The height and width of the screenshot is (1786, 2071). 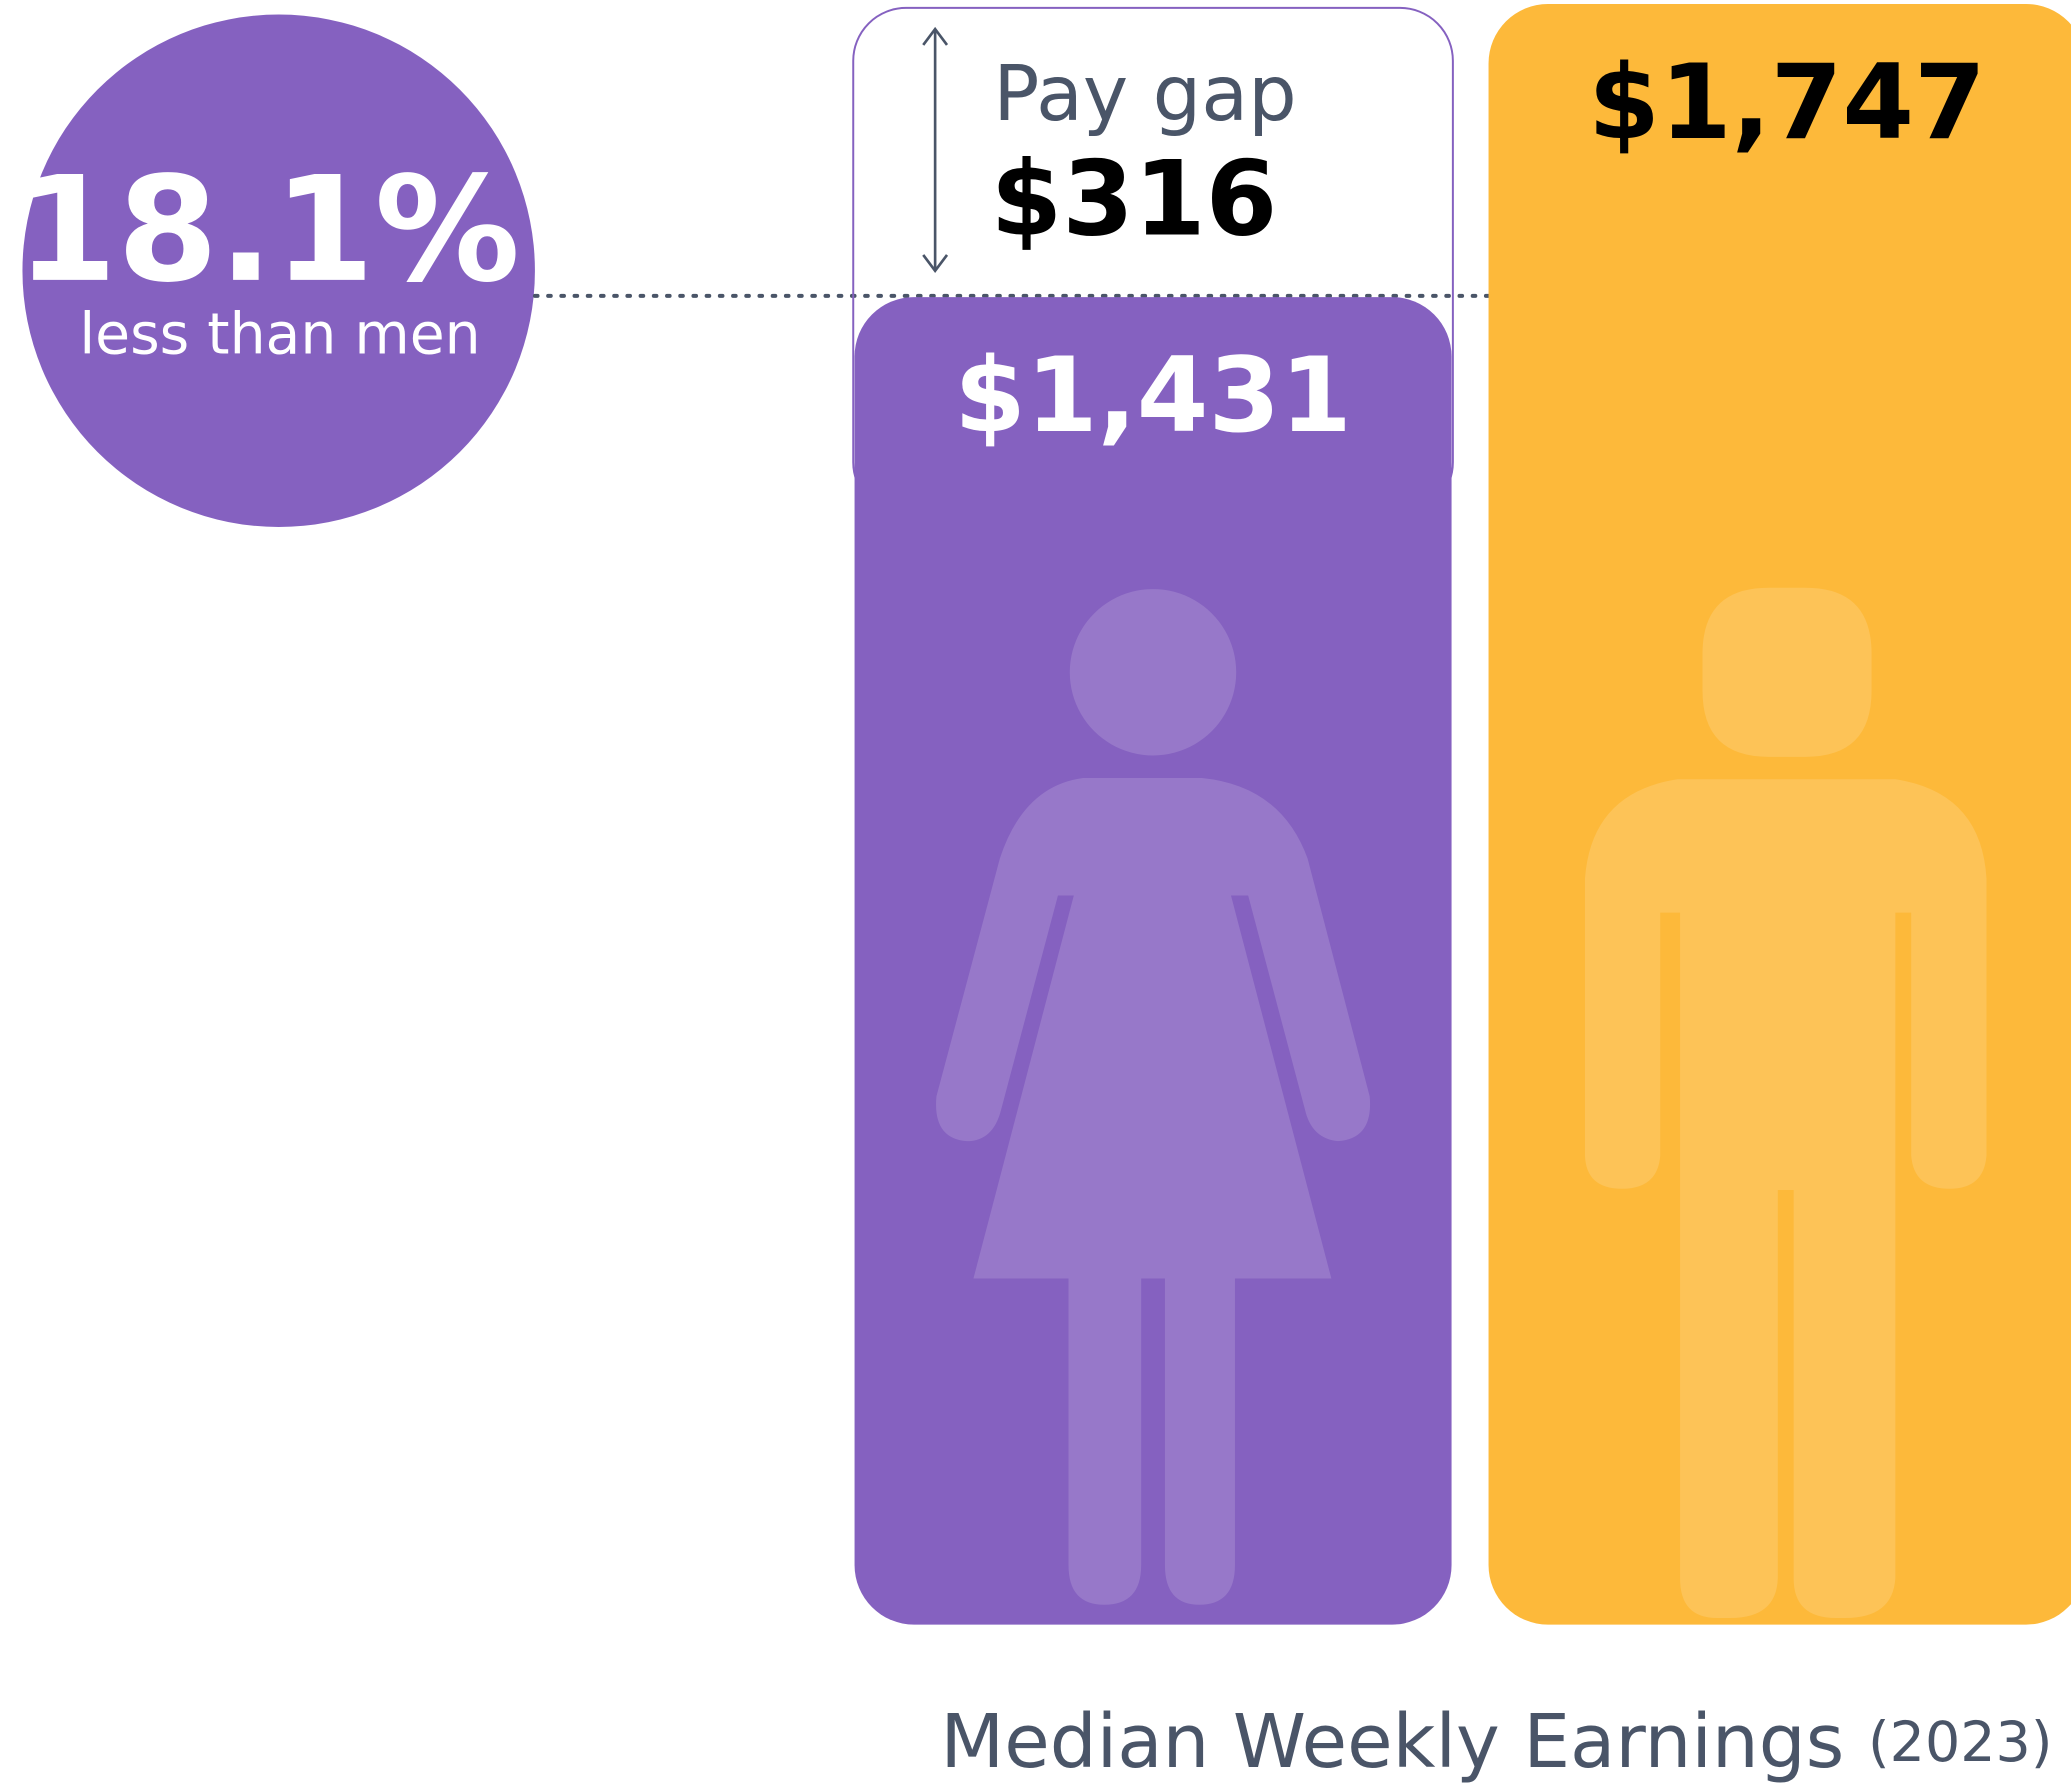 What do you see at coordinates (268, 230) in the screenshot?
I see `percent-value: 18.1%` at bounding box center [268, 230].